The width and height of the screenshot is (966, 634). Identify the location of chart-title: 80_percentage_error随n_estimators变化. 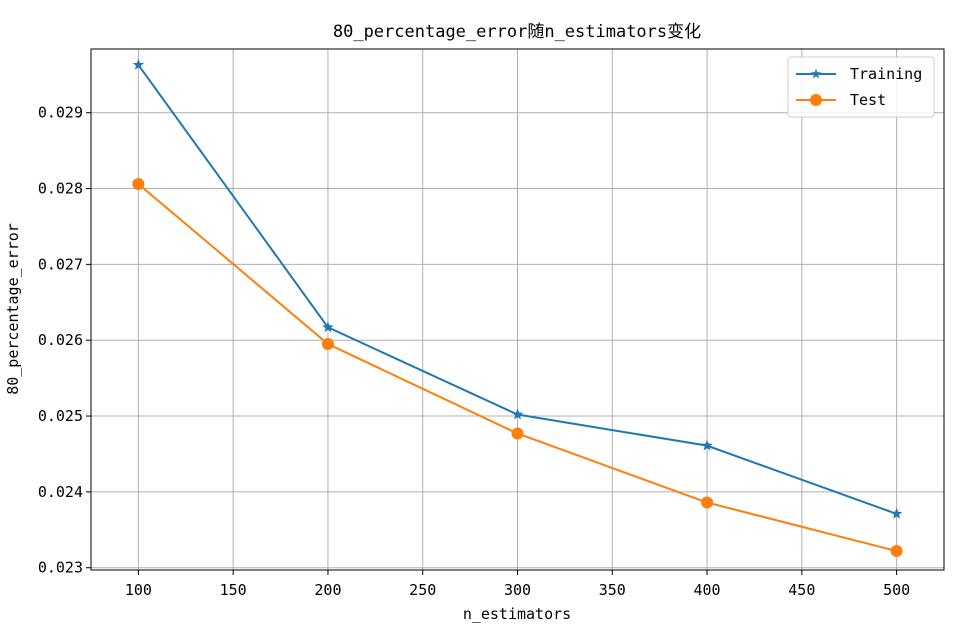
(517, 32).